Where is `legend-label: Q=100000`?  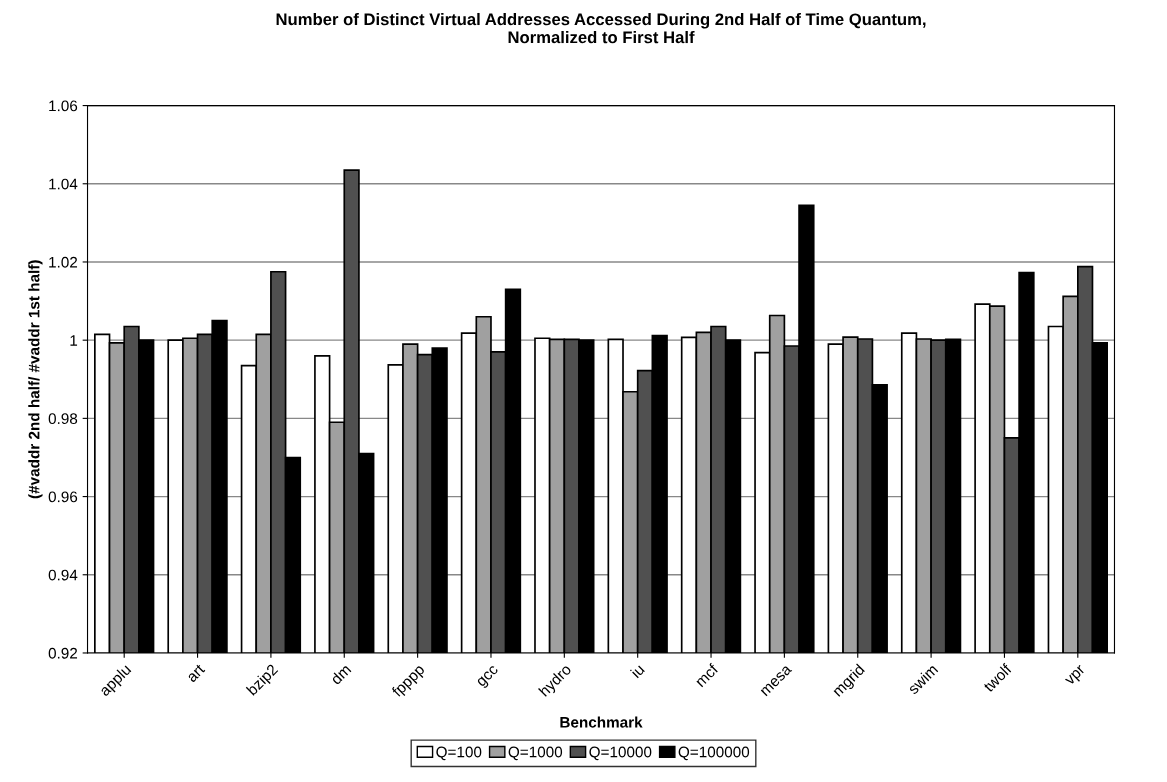 legend-label: Q=100000 is located at coordinates (714, 753).